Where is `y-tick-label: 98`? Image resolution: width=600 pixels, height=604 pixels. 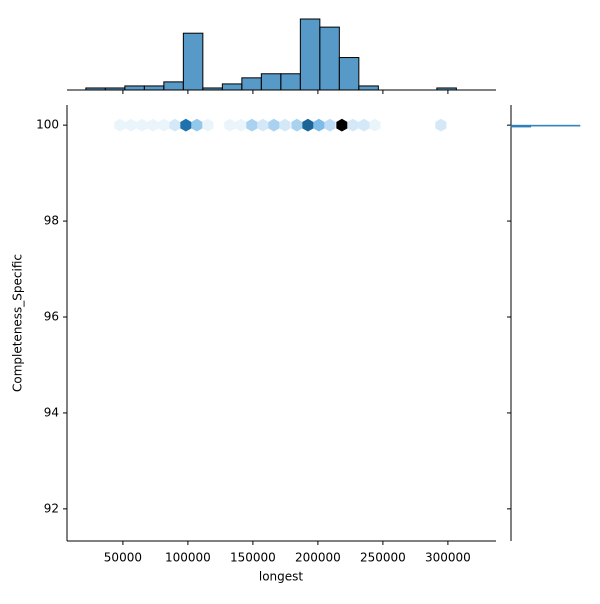 y-tick-label: 98 is located at coordinates (51, 221).